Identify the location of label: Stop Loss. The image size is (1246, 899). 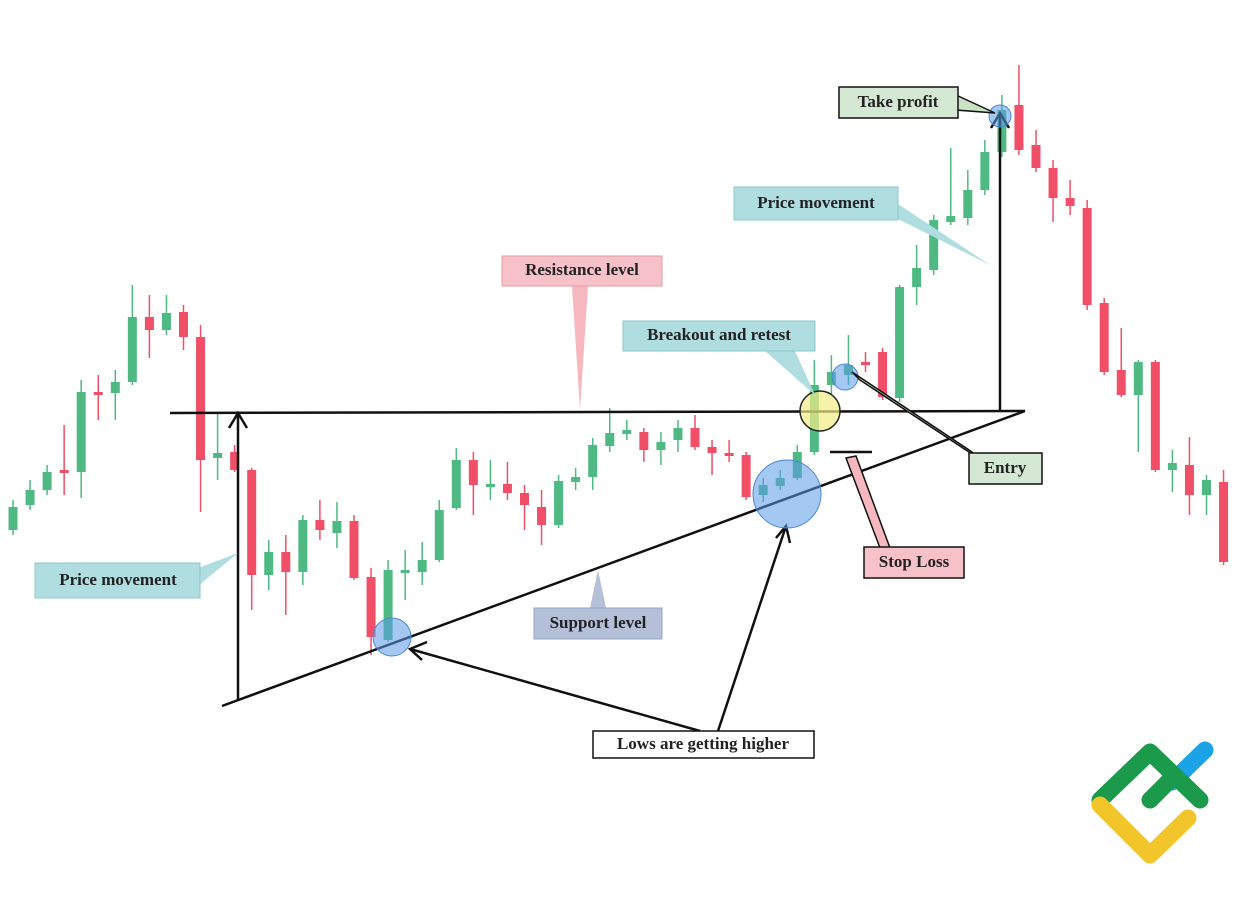
(914, 561).